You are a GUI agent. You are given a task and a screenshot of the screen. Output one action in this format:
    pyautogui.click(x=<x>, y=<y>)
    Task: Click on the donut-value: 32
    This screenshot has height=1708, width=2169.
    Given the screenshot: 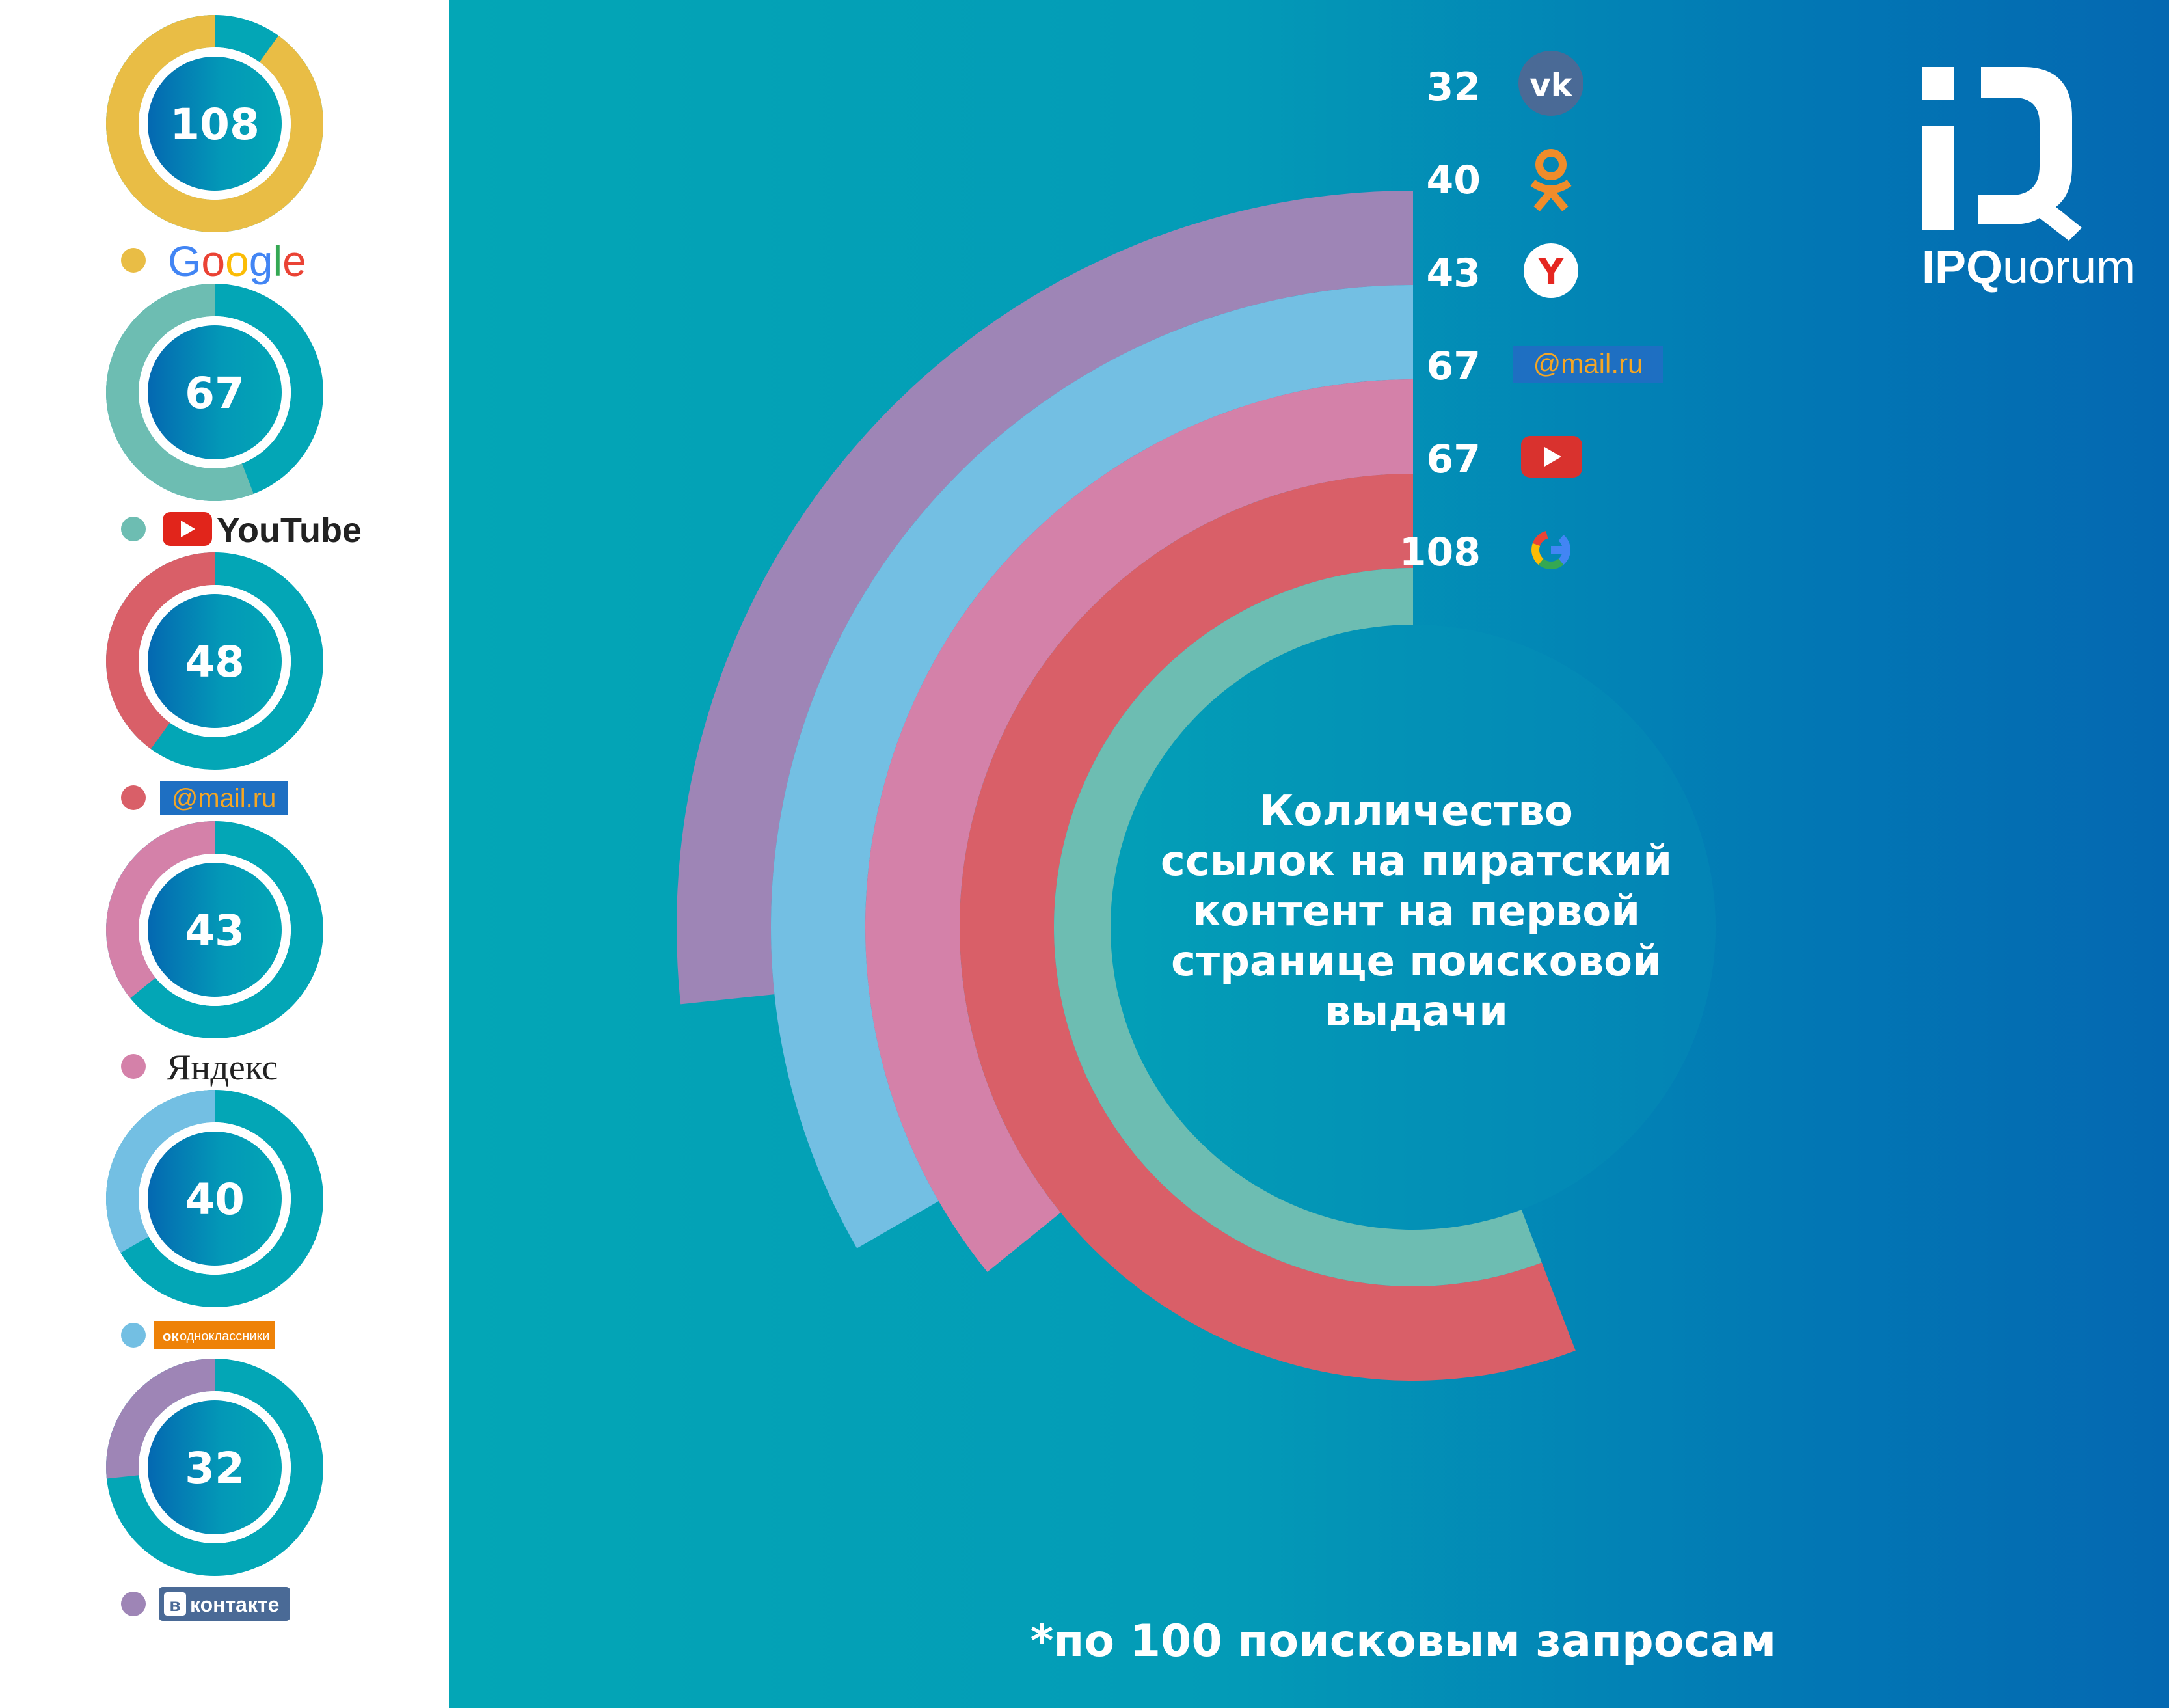 What is the action you would take?
    pyautogui.click(x=215, y=1468)
    